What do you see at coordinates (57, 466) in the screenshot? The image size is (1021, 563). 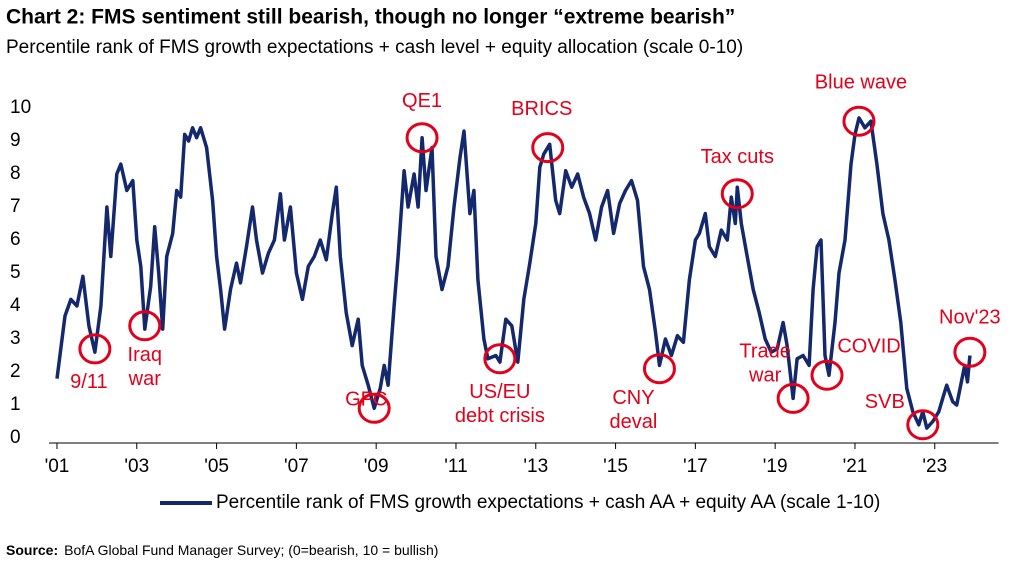 I see `x-tick-label: '01` at bounding box center [57, 466].